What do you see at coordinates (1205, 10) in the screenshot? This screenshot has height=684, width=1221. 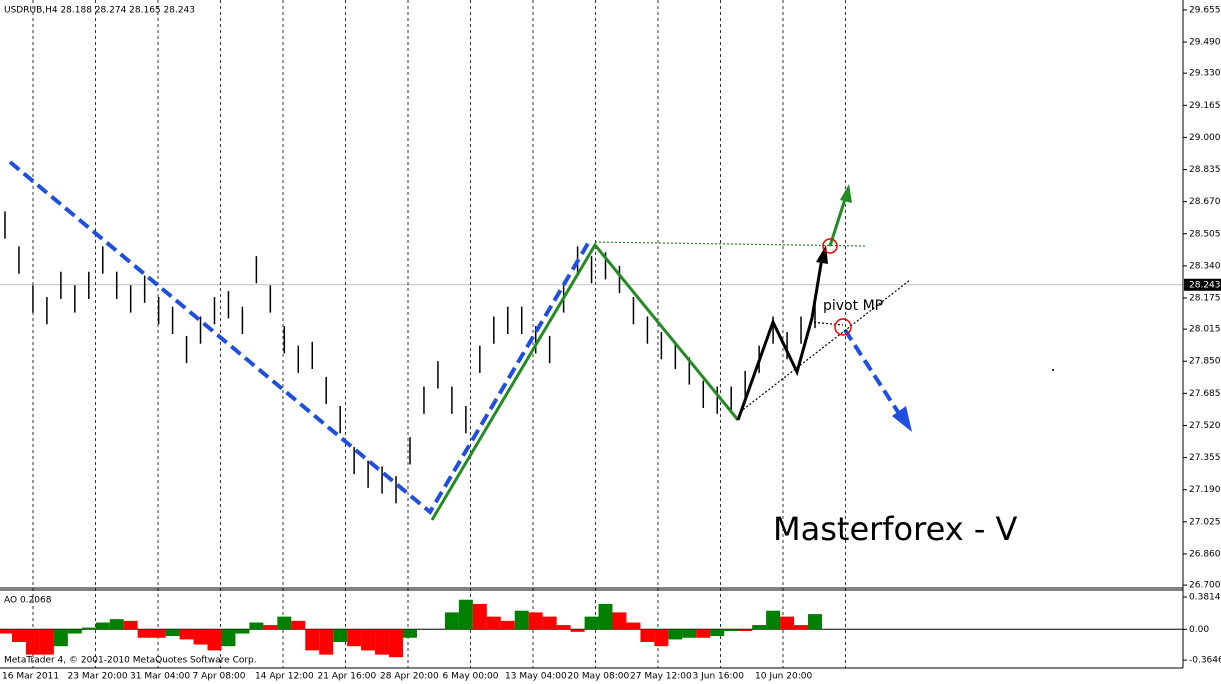 I see `y-tick-label: 29.655` at bounding box center [1205, 10].